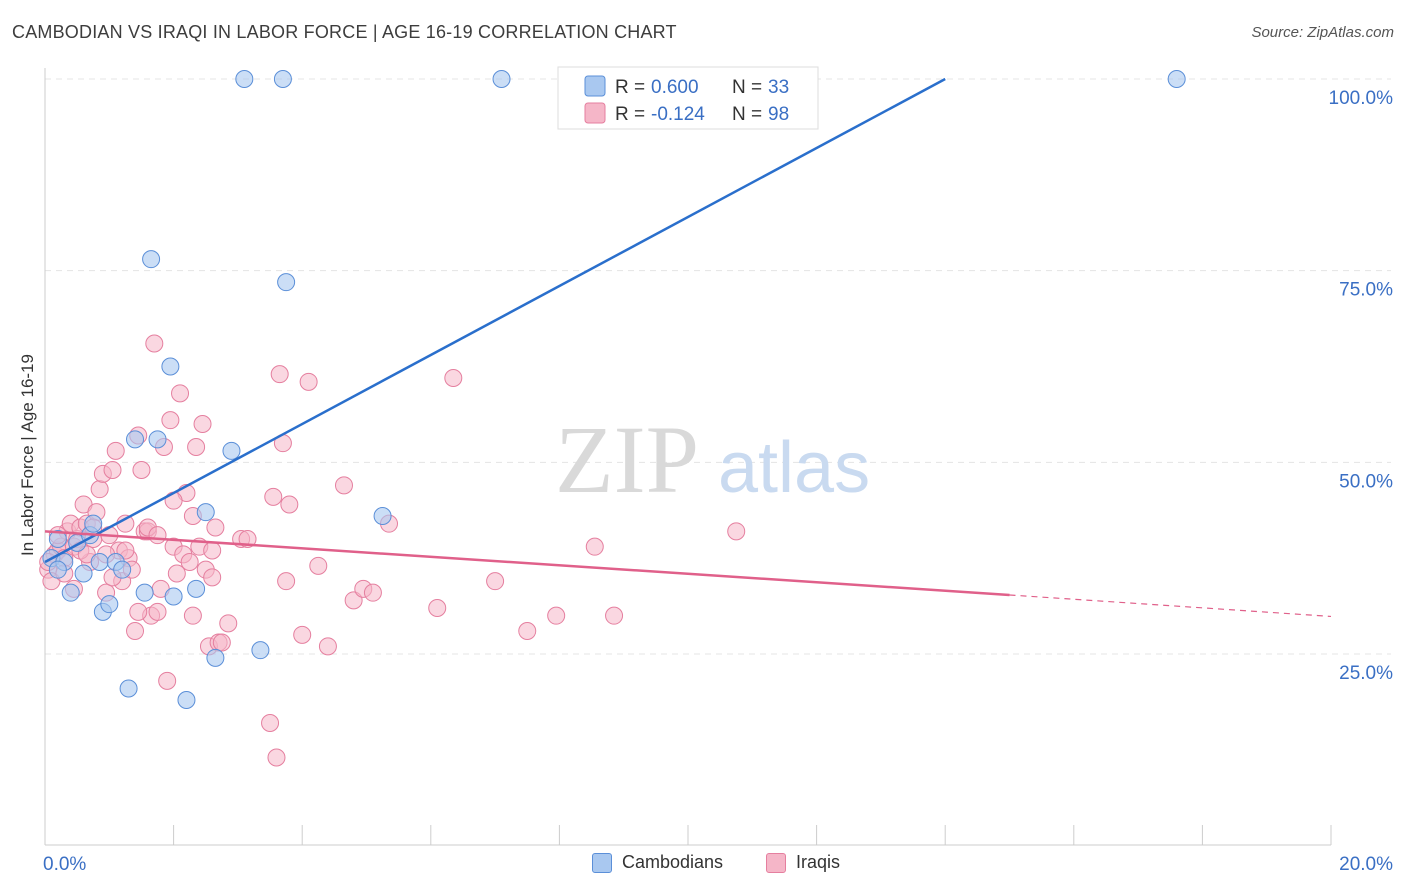 This screenshot has width=1406, height=892. I want to click on watermark-zip: ZIP, so click(627, 459).